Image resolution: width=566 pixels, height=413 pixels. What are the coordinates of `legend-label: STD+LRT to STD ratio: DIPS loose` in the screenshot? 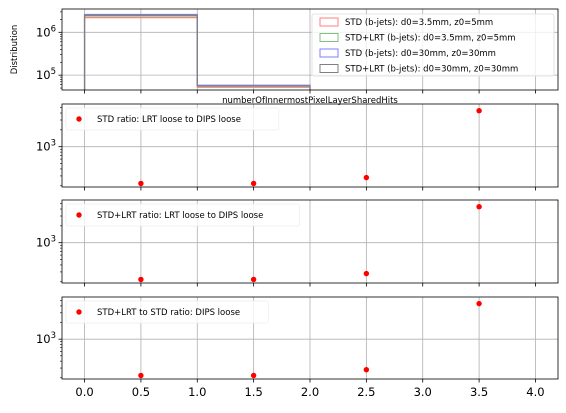 It's located at (168, 313).